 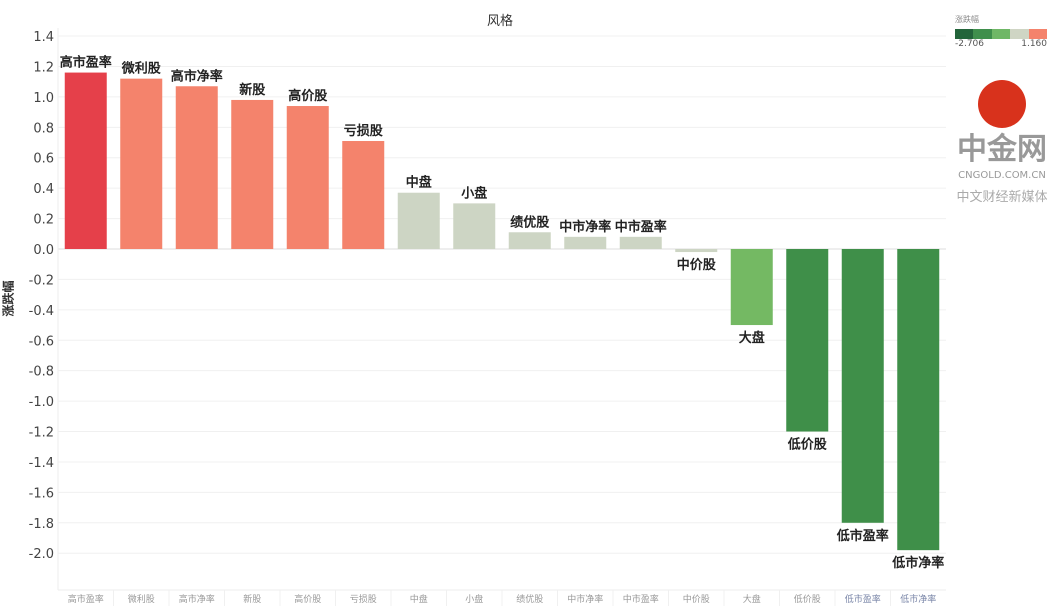 What do you see at coordinates (967, 19) in the screenshot?
I see `legend-title: 涨跌幅` at bounding box center [967, 19].